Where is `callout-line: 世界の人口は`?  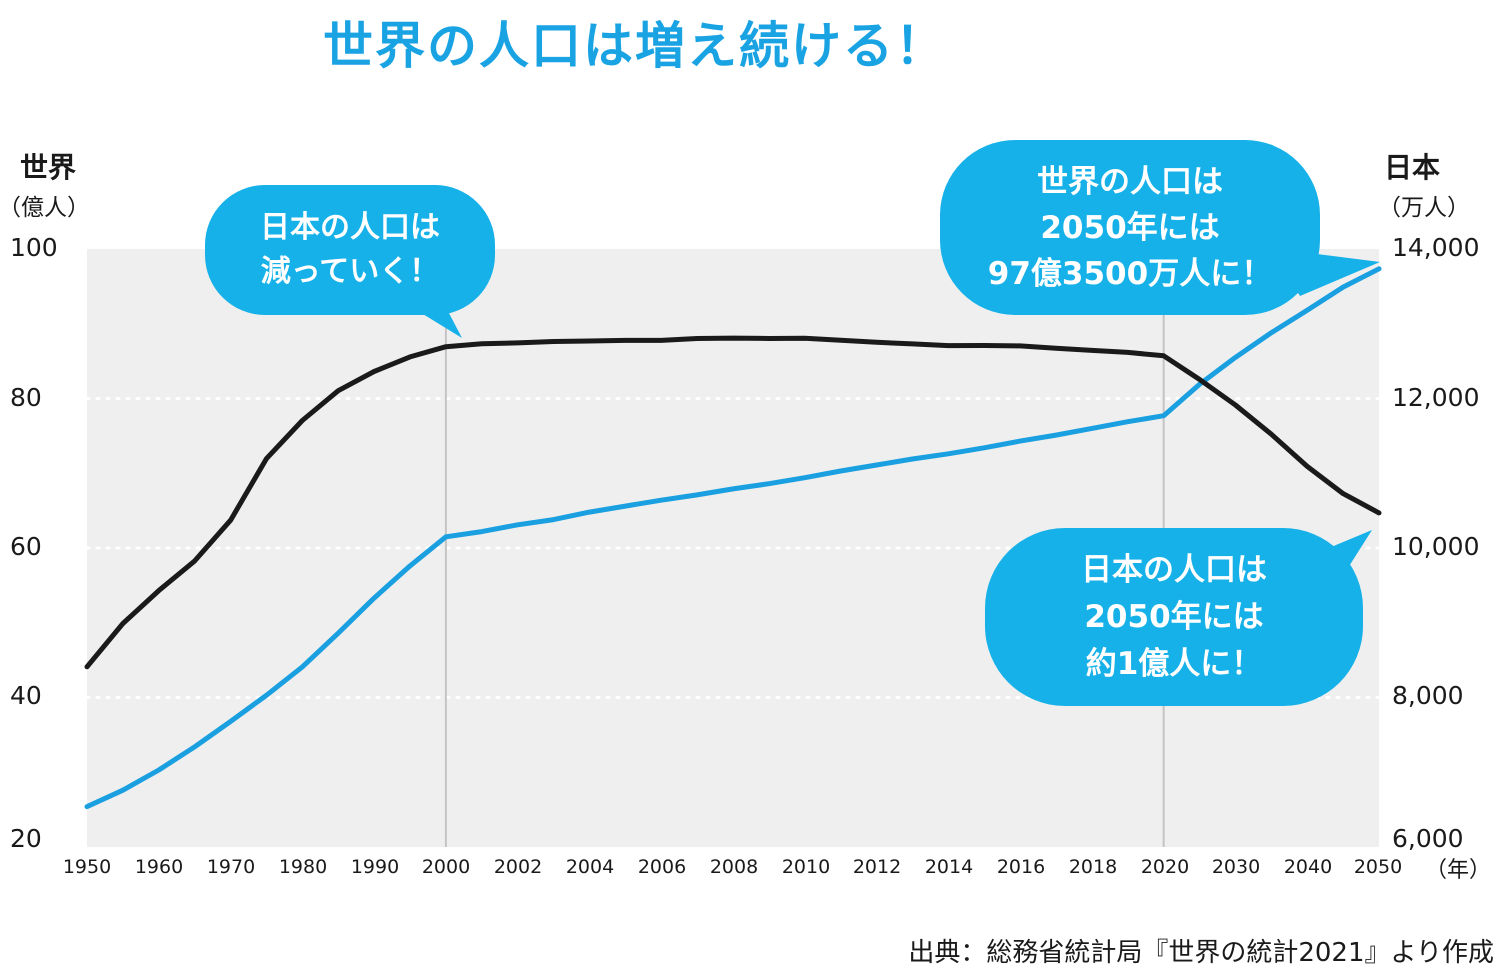 callout-line: 世界の人口は is located at coordinates (1130, 181).